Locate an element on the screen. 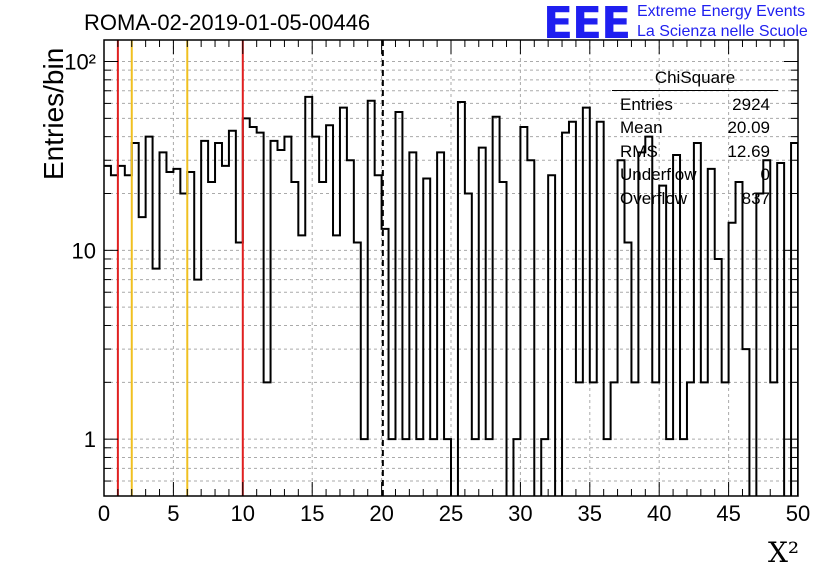 This screenshot has width=836, height=572. stats-label: Underflow is located at coordinates (658, 175).